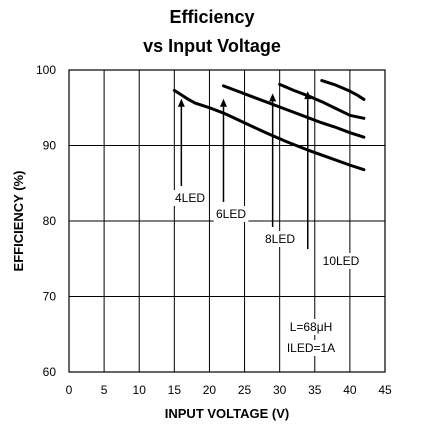  What do you see at coordinates (104, 390) in the screenshot?
I see `x-tick-label: 5` at bounding box center [104, 390].